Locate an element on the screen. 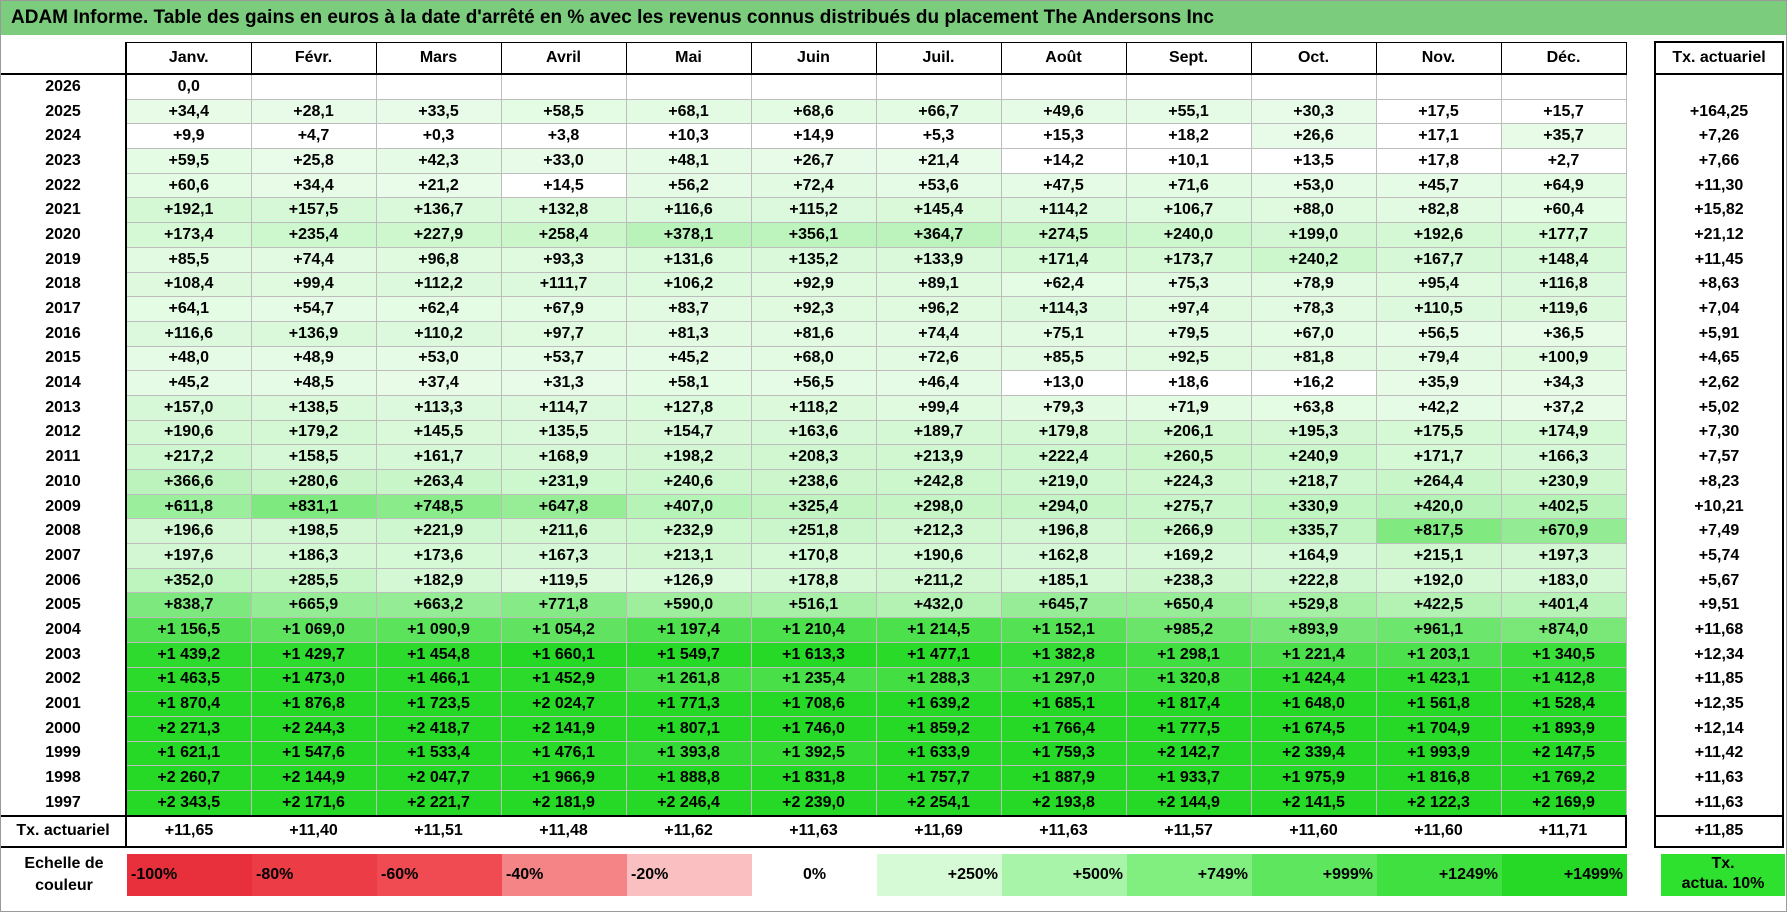  gain-cell: +831,1 is located at coordinates (313, 506).